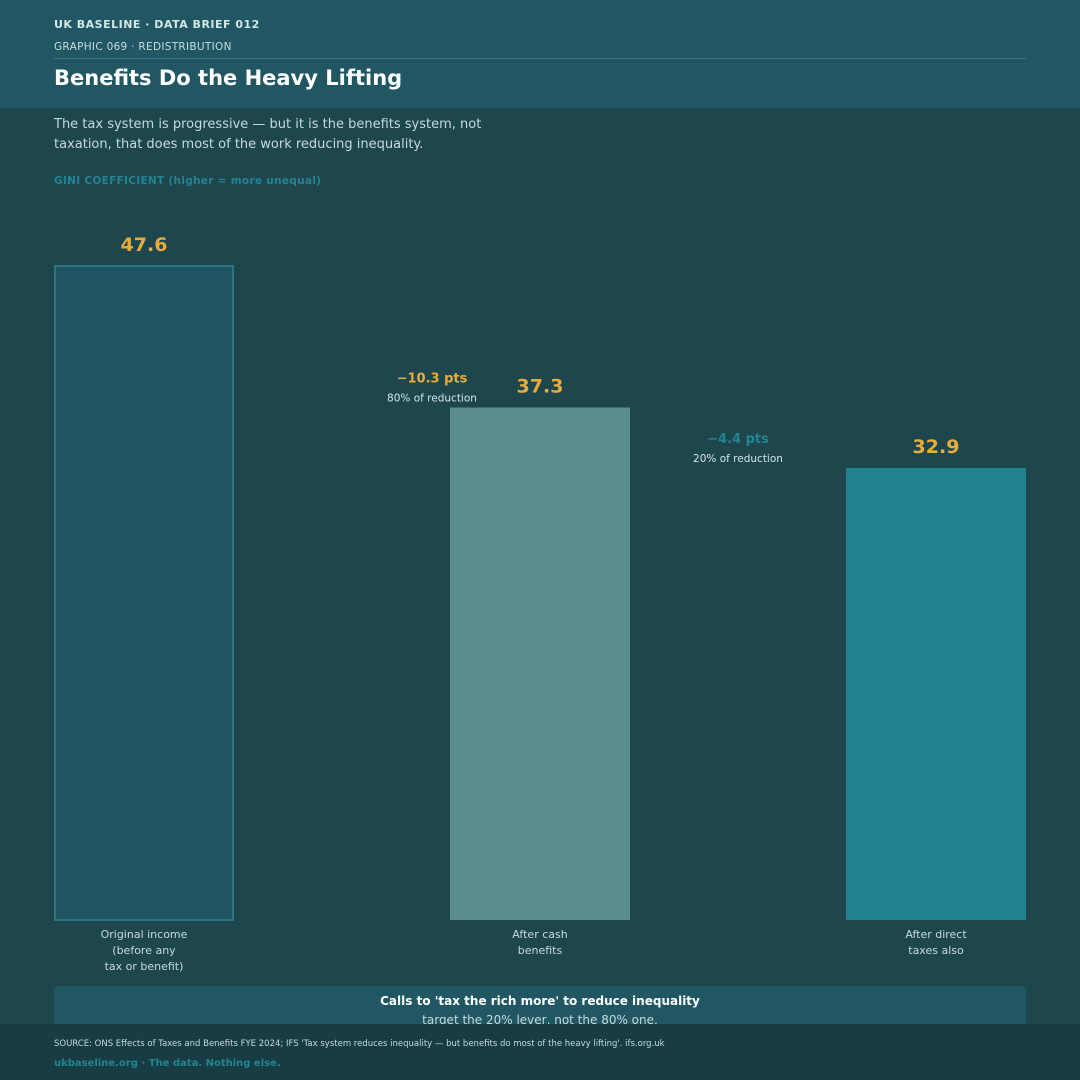 The height and width of the screenshot is (1080, 1080). I want to click on graphic-kicker: GRAPHIC 069 · REDISTRIBUTION, so click(143, 47).